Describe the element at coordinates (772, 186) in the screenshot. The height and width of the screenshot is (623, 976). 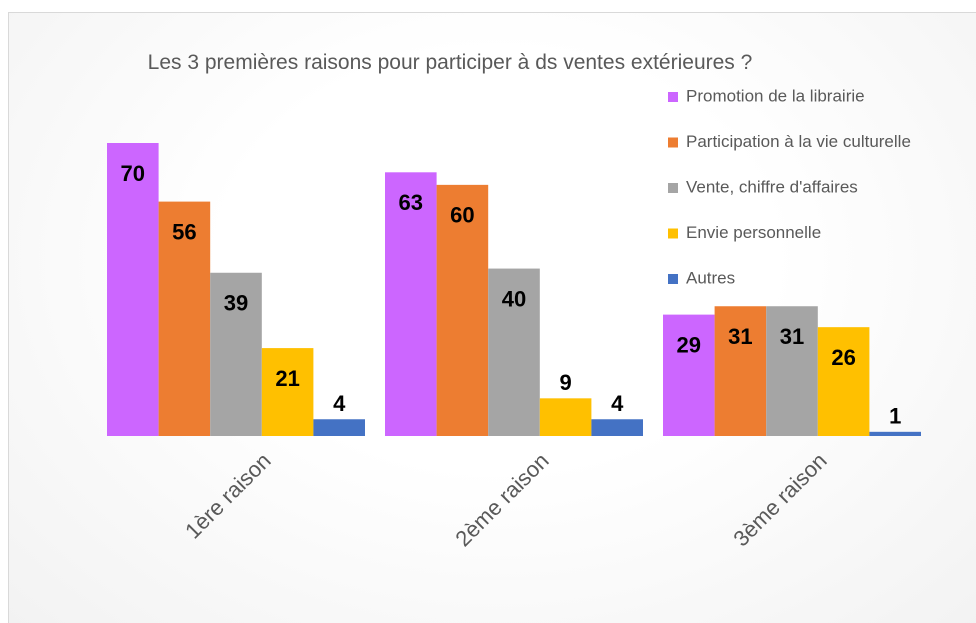
I see `legend-label: Vente, chiffre d'affaires` at that location.